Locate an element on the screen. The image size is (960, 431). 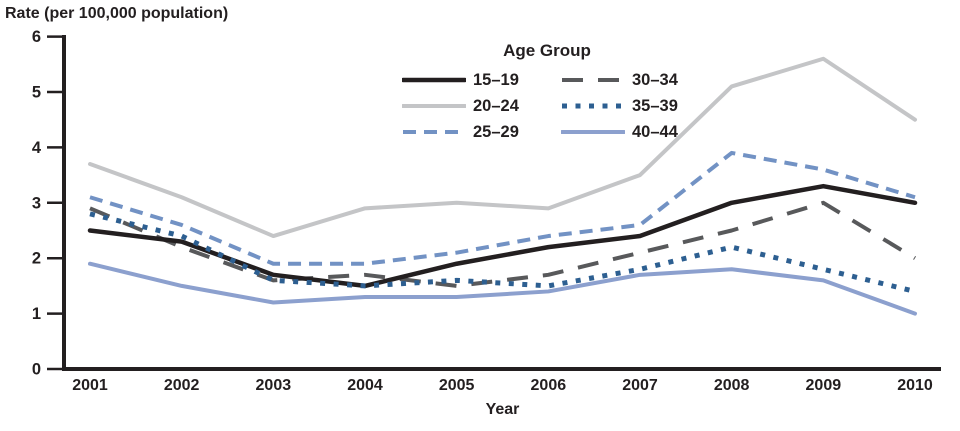
legend-item-40-44: 40–44 is located at coordinates (626, 132).